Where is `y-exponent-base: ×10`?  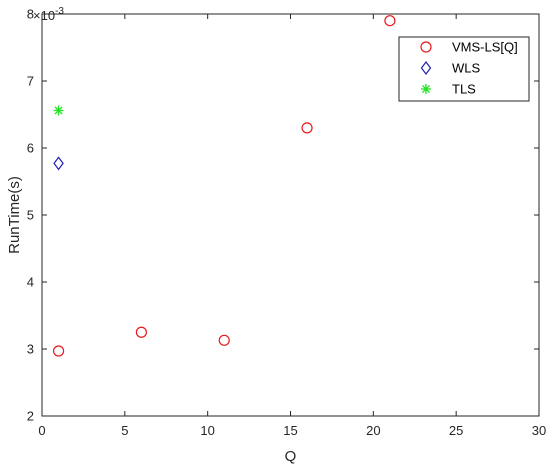 y-exponent-base: ×10 is located at coordinates (44, 15).